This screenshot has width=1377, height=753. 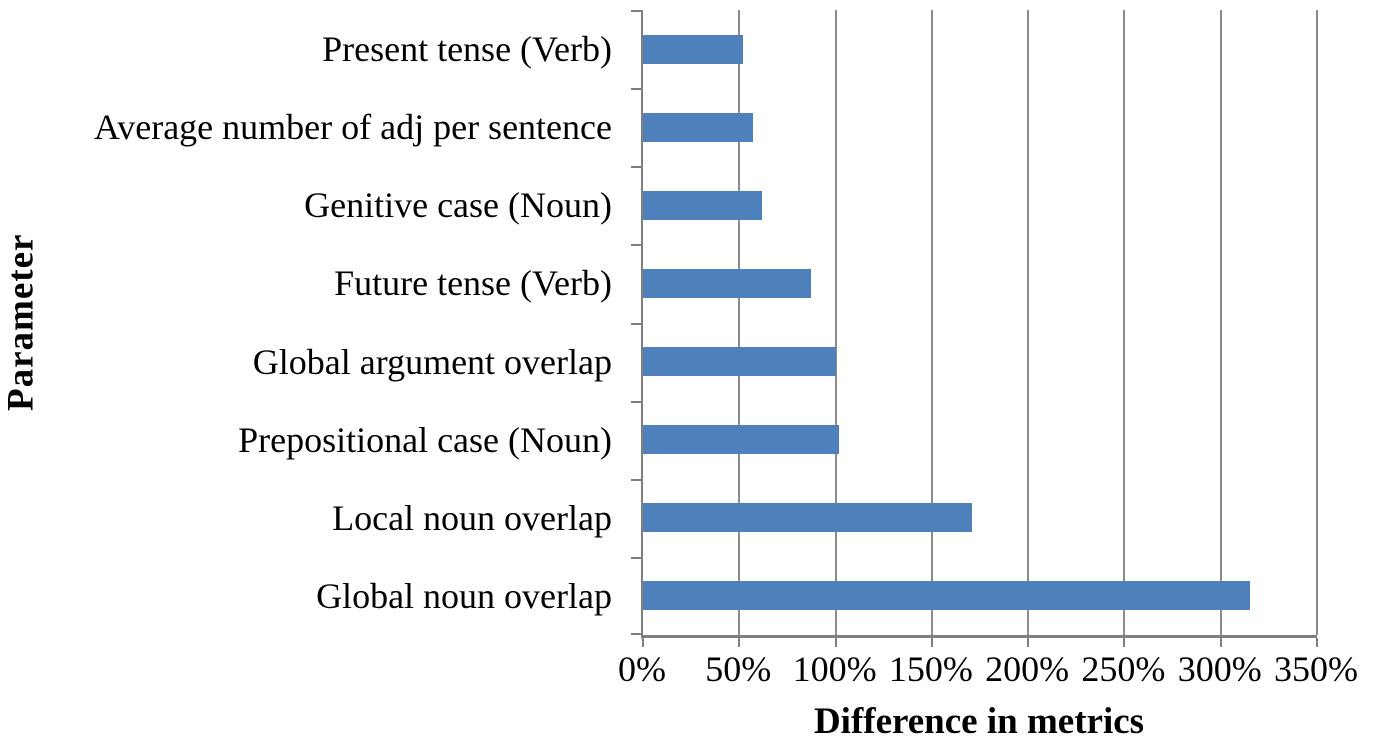 I want to click on x-tick-label: 300%, so click(x=1219, y=669).